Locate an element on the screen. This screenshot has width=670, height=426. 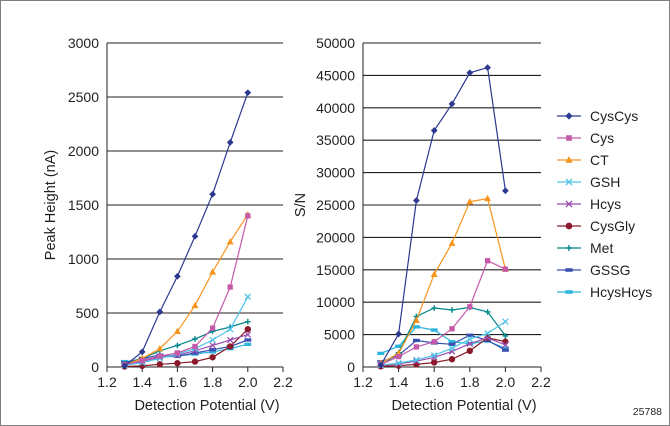
right-point-hcyshcys is located at coordinates (416, 327).